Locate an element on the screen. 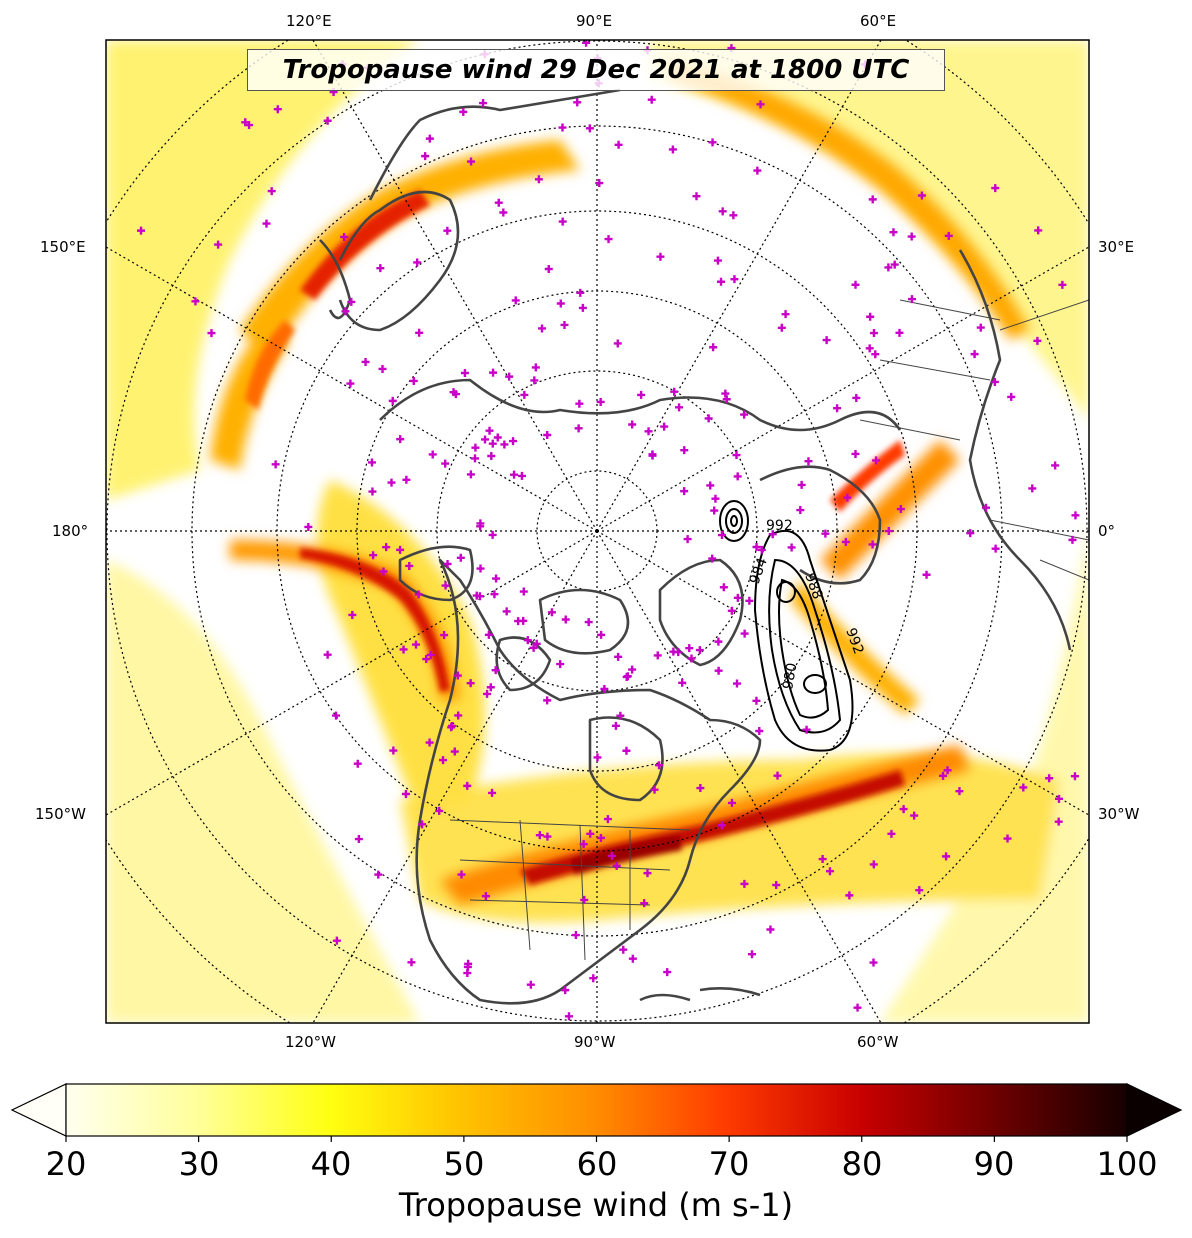 The image size is (1192, 1238). colorbar-extend-min is located at coordinates (38, 1110).